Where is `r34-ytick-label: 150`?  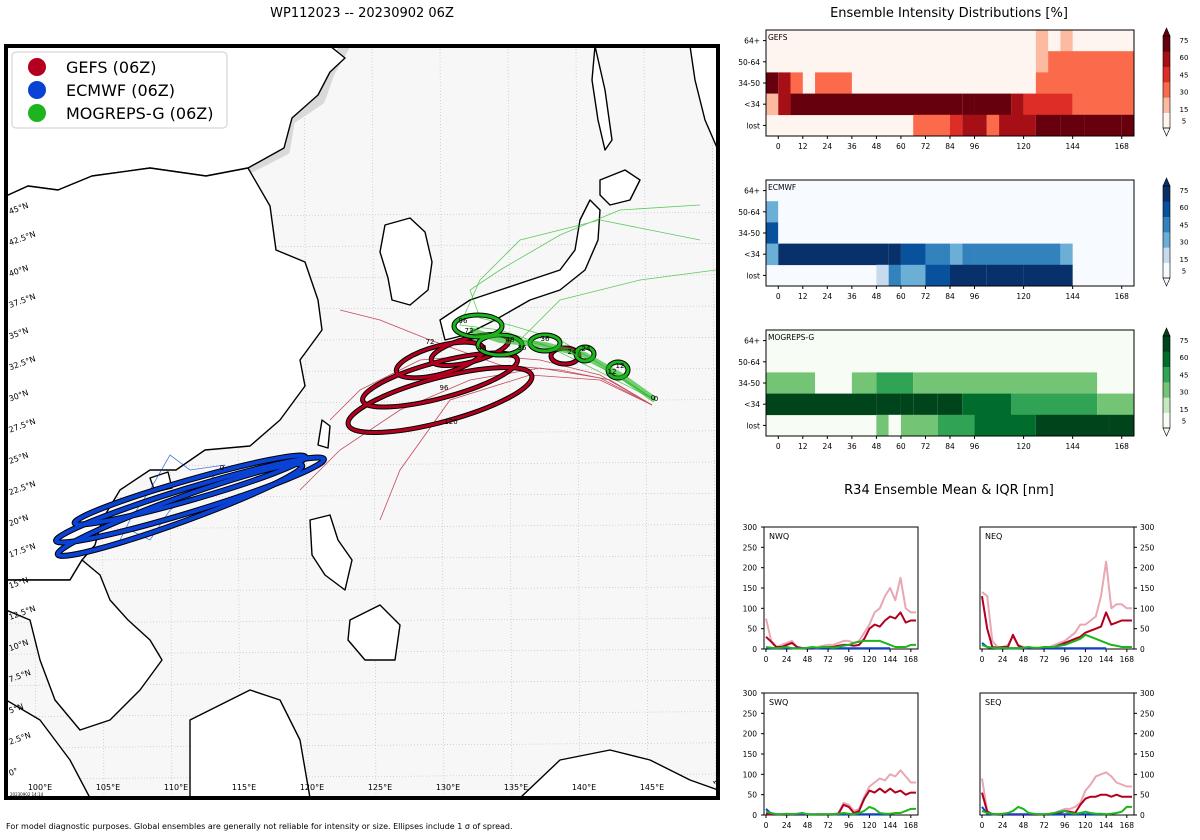
r34-ytick-label: 150 is located at coordinates (1147, 754).